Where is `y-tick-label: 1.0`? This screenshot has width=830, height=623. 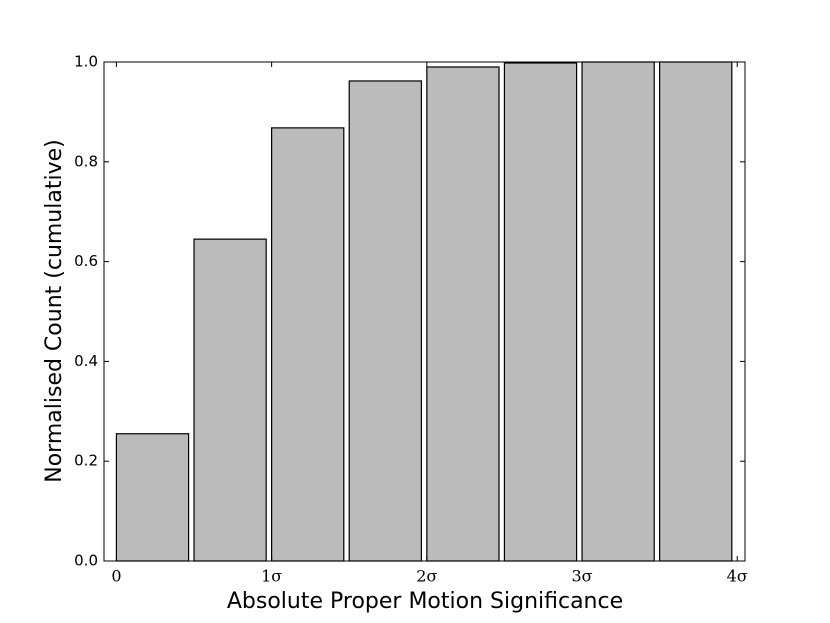
y-tick-label: 1.0 is located at coordinates (86, 62).